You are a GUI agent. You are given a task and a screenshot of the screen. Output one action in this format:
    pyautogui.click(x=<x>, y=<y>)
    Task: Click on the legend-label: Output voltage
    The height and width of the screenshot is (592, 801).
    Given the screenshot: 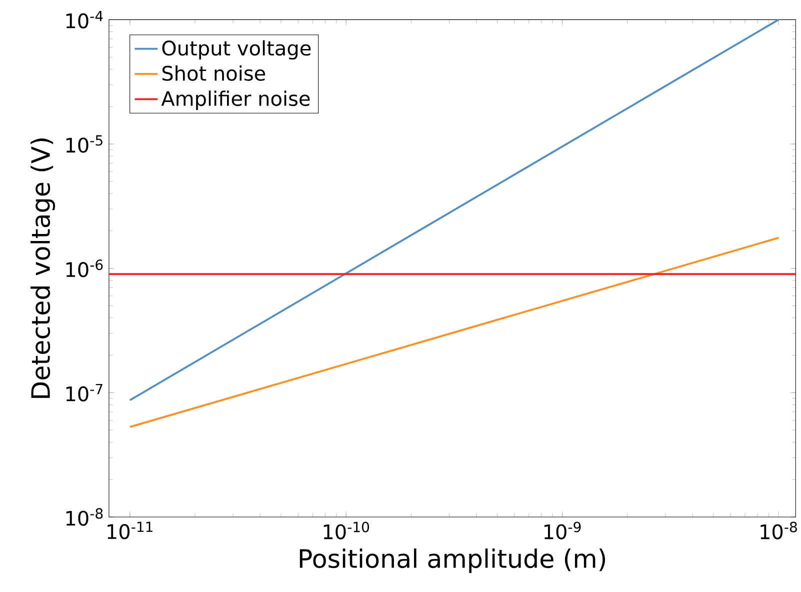 What is the action you would take?
    pyautogui.click(x=236, y=50)
    